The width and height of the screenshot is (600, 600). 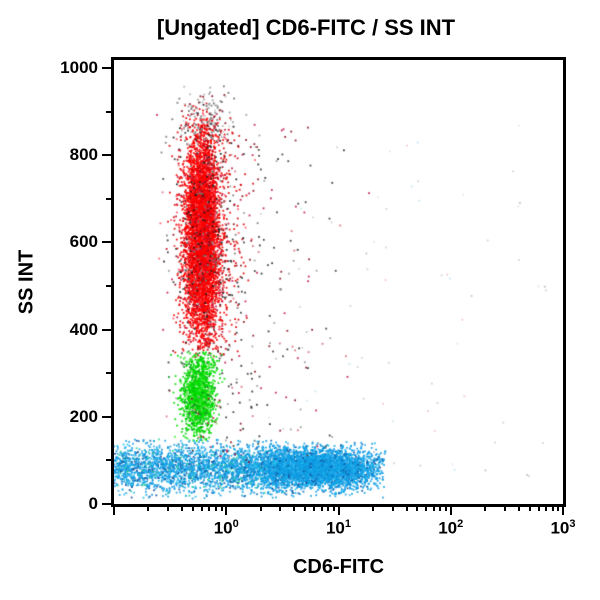 What do you see at coordinates (83, 242) in the screenshot?
I see `y-tick-label: 600` at bounding box center [83, 242].